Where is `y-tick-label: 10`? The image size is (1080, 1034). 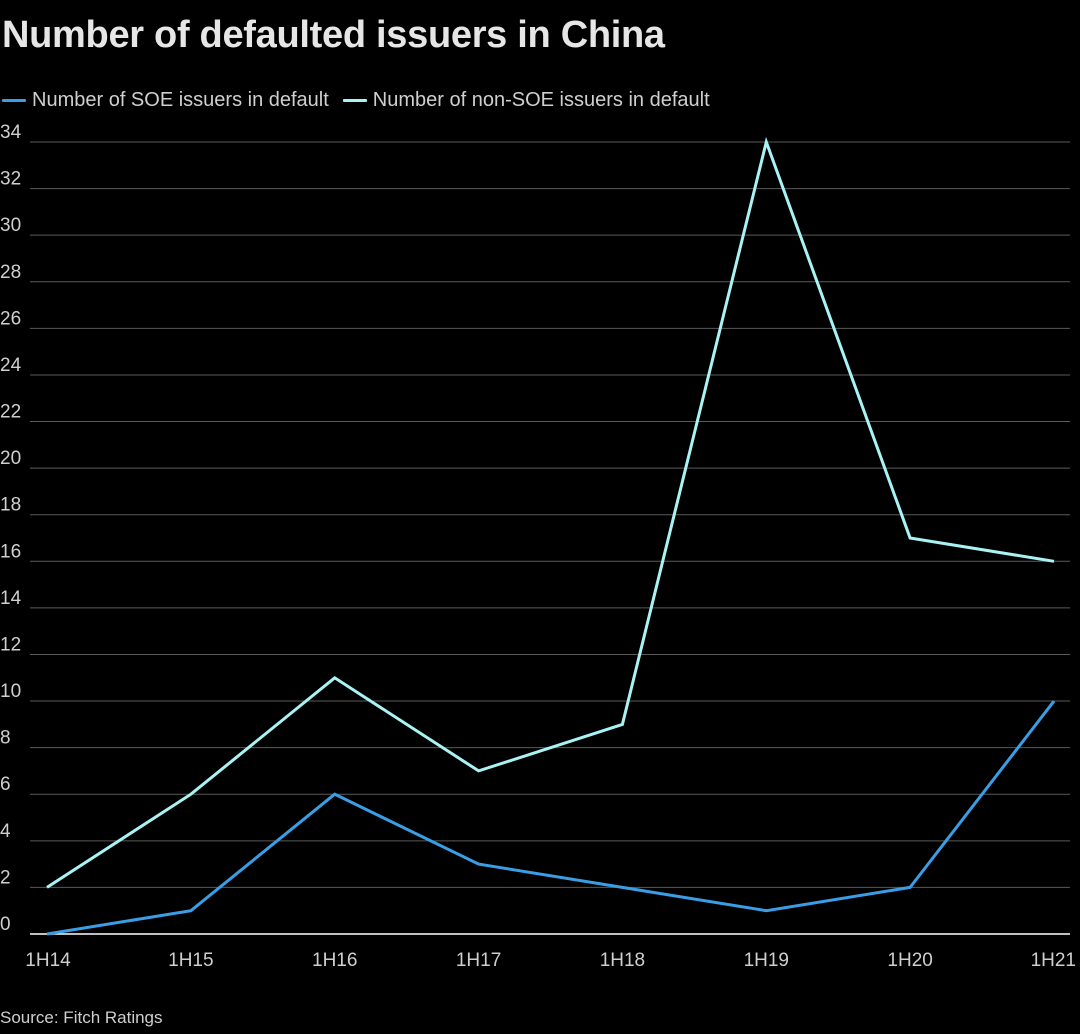 y-tick-label: 10 is located at coordinates (10, 691).